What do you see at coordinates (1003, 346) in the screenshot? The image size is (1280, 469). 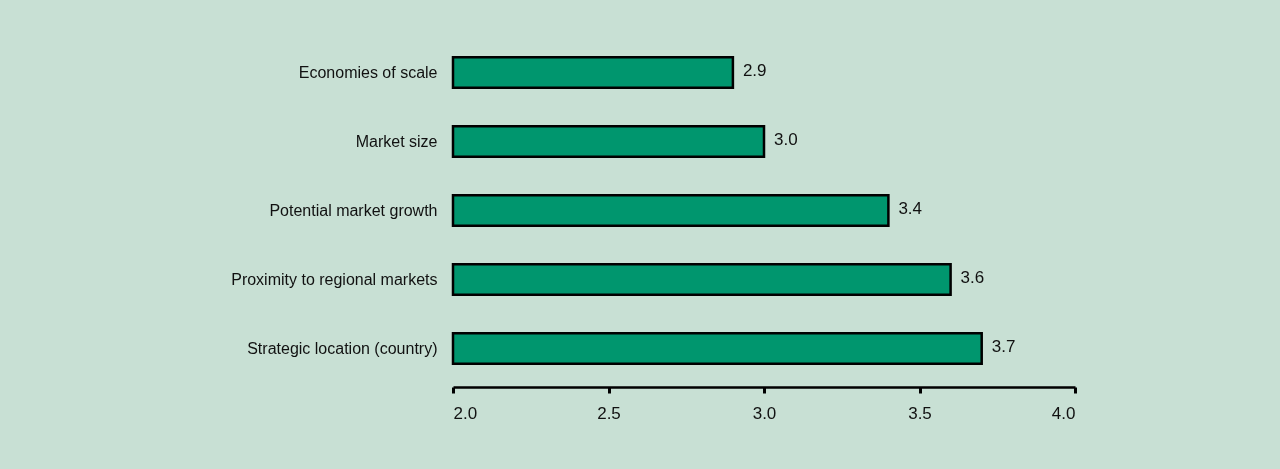 I see `data-label: 3.7` at bounding box center [1003, 346].